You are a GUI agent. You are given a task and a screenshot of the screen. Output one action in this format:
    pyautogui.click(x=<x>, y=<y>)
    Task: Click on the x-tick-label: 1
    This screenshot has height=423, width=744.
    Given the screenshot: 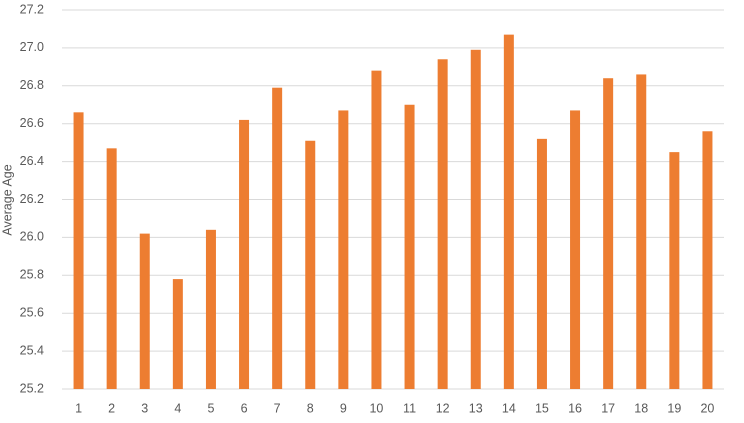 What is the action you would take?
    pyautogui.click(x=78, y=408)
    